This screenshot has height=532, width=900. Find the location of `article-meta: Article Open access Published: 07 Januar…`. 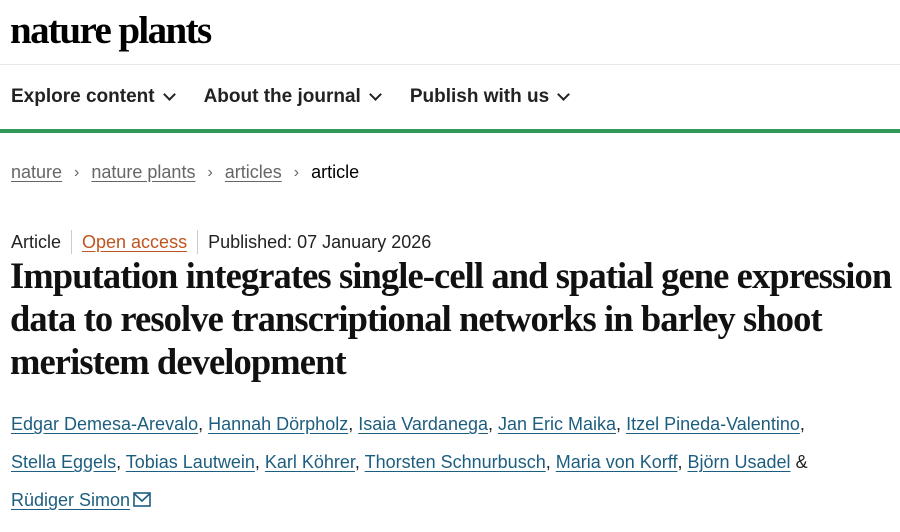

article-meta: Article Open access Published: 07 Januar… is located at coordinates (221, 242).